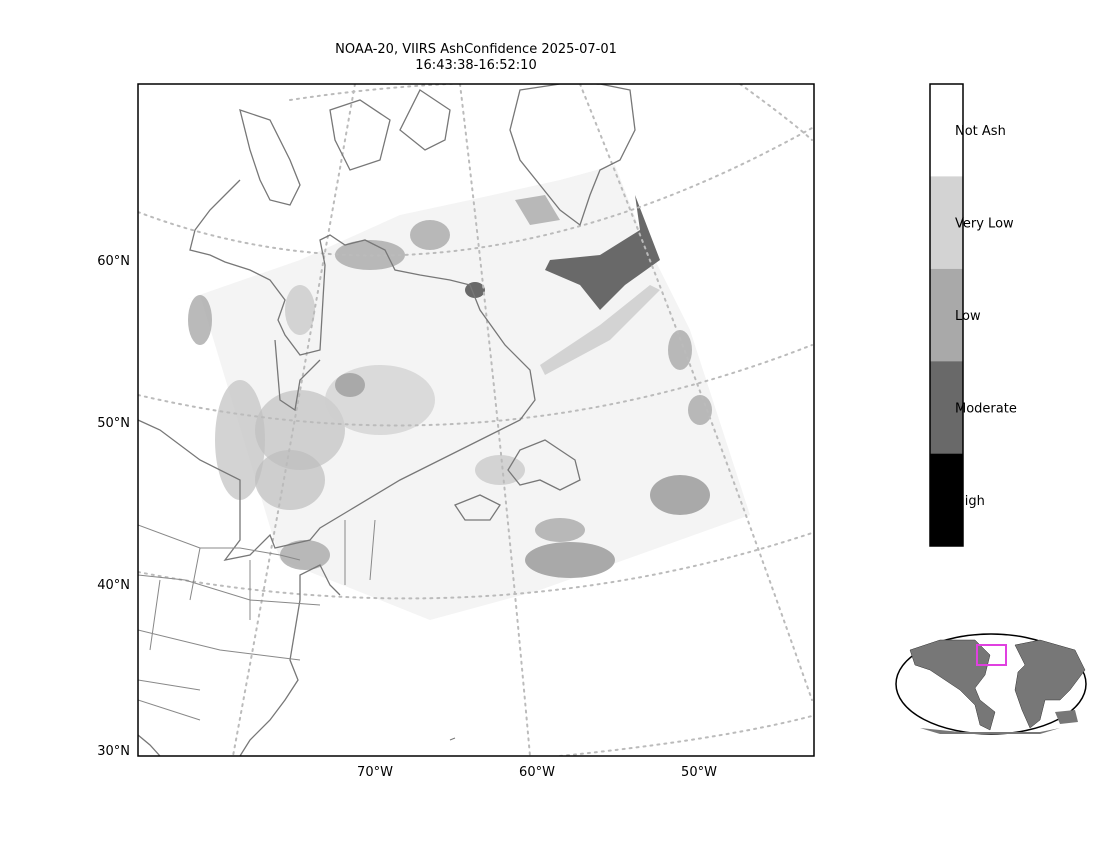  What do you see at coordinates (113, 506) in the screenshot?
I see `lat-labels: 60°N 50°N 40°N 30°N` at bounding box center [113, 506].